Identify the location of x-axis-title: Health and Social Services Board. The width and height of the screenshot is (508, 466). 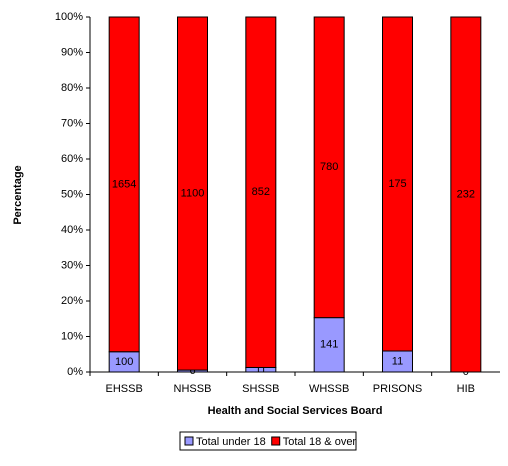
(295, 411).